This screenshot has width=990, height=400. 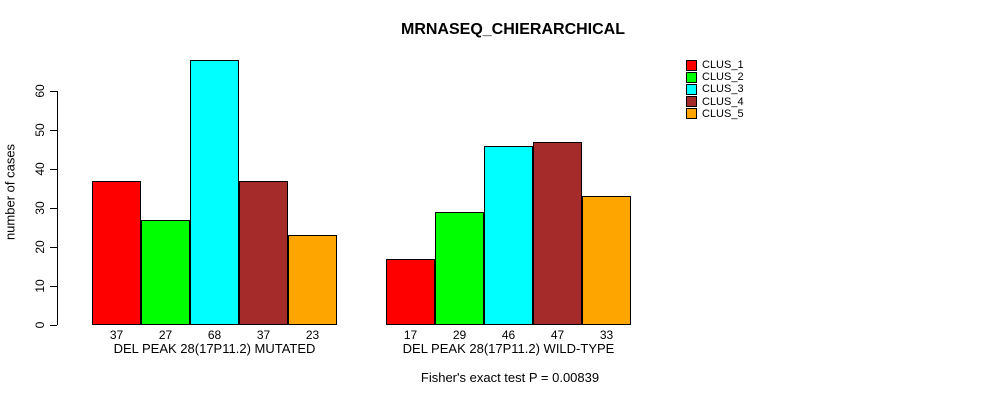 What do you see at coordinates (165, 335) in the screenshot?
I see `bar-value-label: 27` at bounding box center [165, 335].